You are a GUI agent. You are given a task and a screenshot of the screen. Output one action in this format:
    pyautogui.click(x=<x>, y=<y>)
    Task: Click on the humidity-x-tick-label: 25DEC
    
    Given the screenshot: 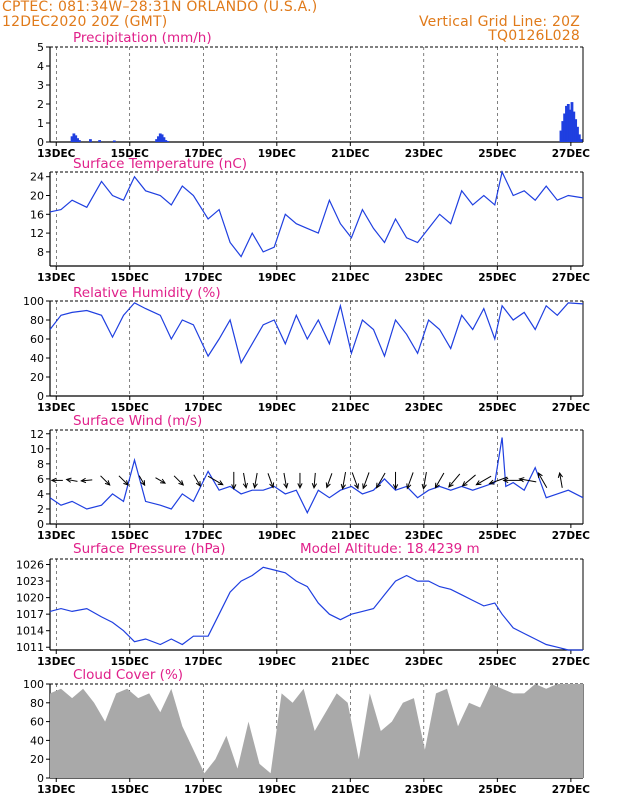 What is the action you would take?
    pyautogui.click(x=497, y=408)
    